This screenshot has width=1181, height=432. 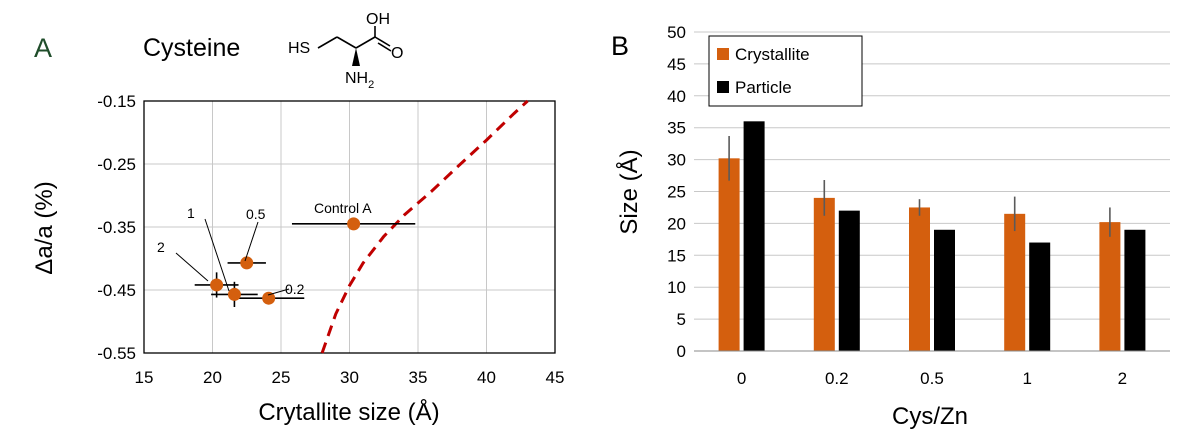 What do you see at coordinates (191, 213) in the screenshot?
I see `point-label-1: 1` at bounding box center [191, 213].